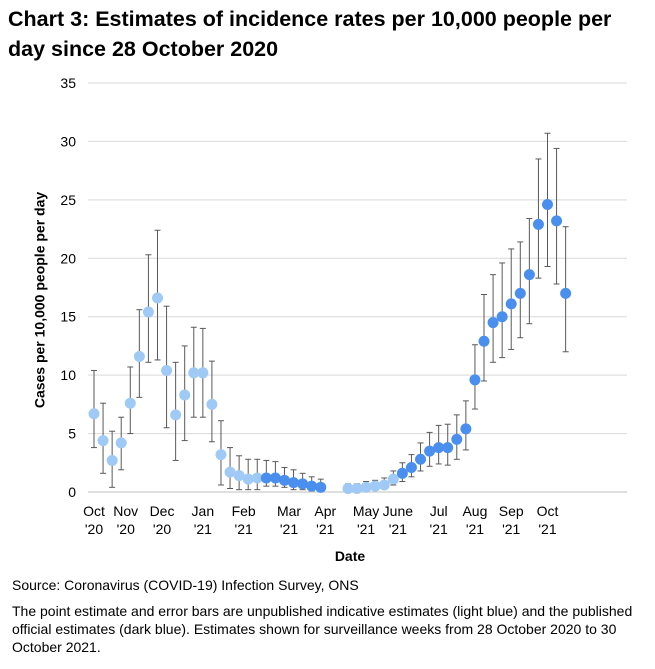 Image resolution: width=655 pixels, height=669 pixels. Describe the element at coordinates (203, 511) in the screenshot. I see `x-tick-month: Jan` at that location.